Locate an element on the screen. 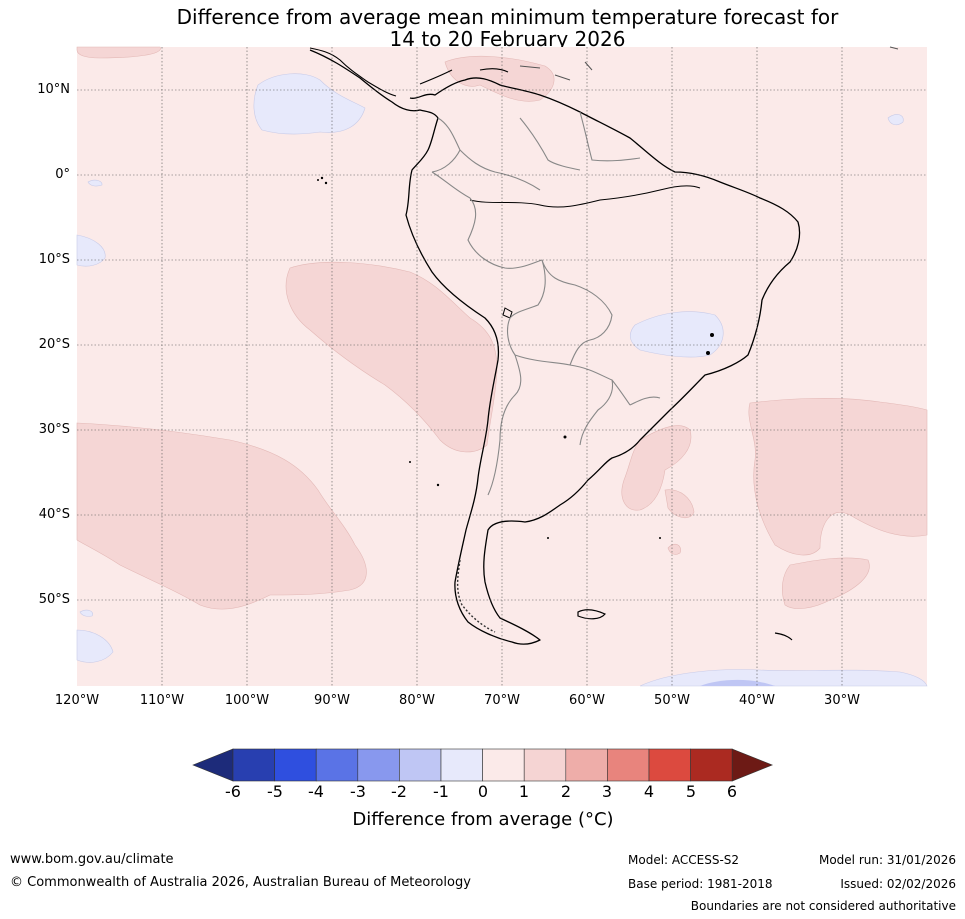 This screenshot has width=965, height=919. lat-label-40s: 40°S is located at coordinates (54, 514).